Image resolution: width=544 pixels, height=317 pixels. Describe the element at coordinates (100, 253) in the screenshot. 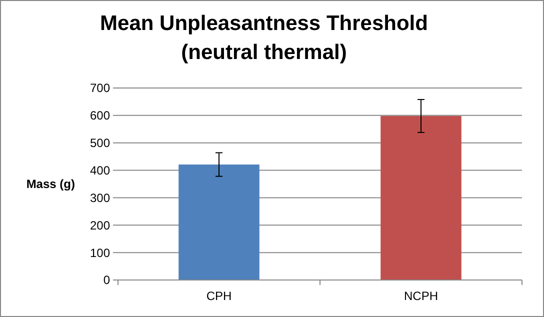

I see `y-tick-label: 100` at that location.